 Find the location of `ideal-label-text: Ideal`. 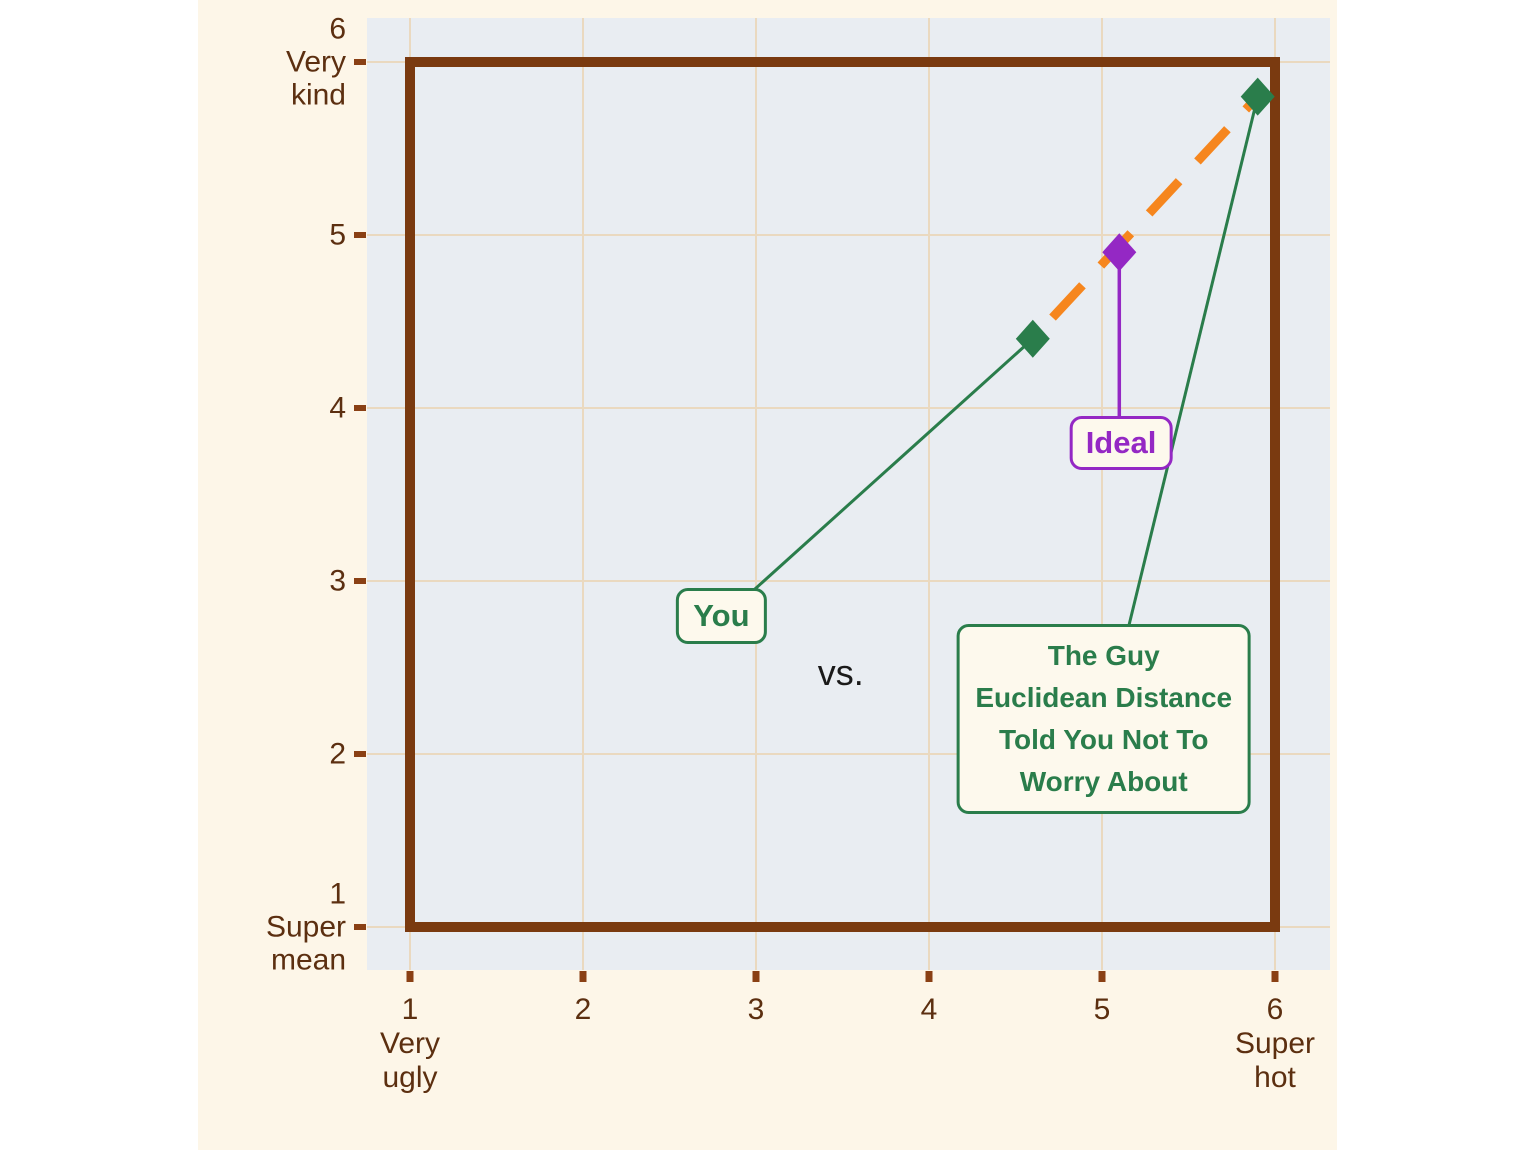

ideal-label-text: Ideal is located at coordinates (1121, 442).